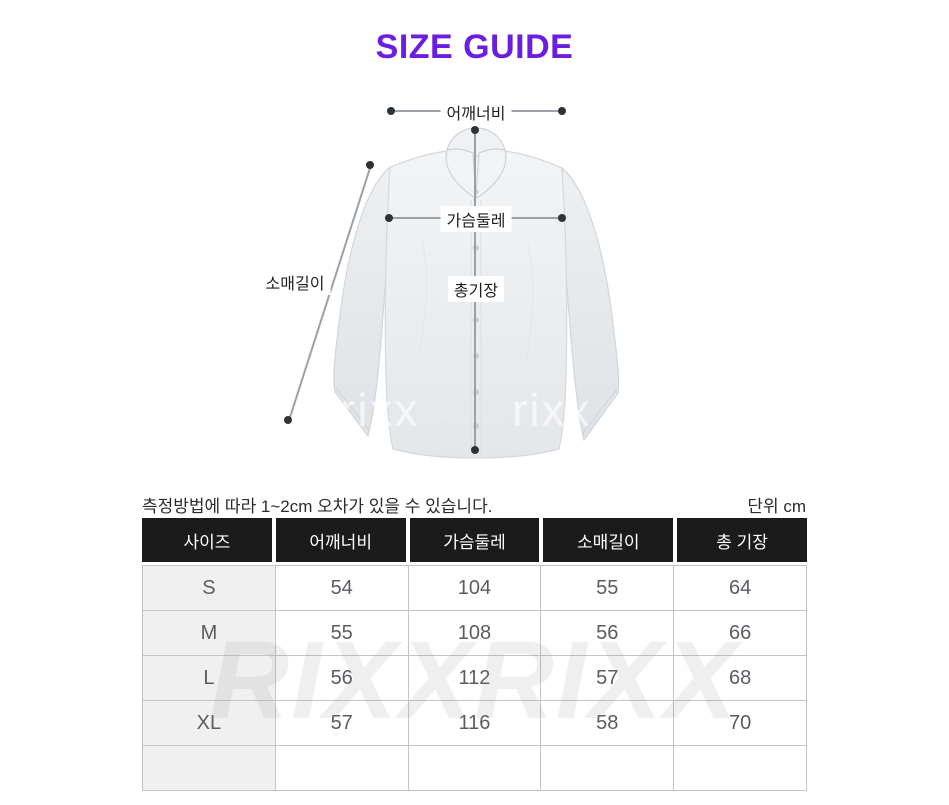 The height and width of the screenshot is (805, 949). What do you see at coordinates (476, 326) in the screenshot?
I see `shirt-placket` at bounding box center [476, 326].